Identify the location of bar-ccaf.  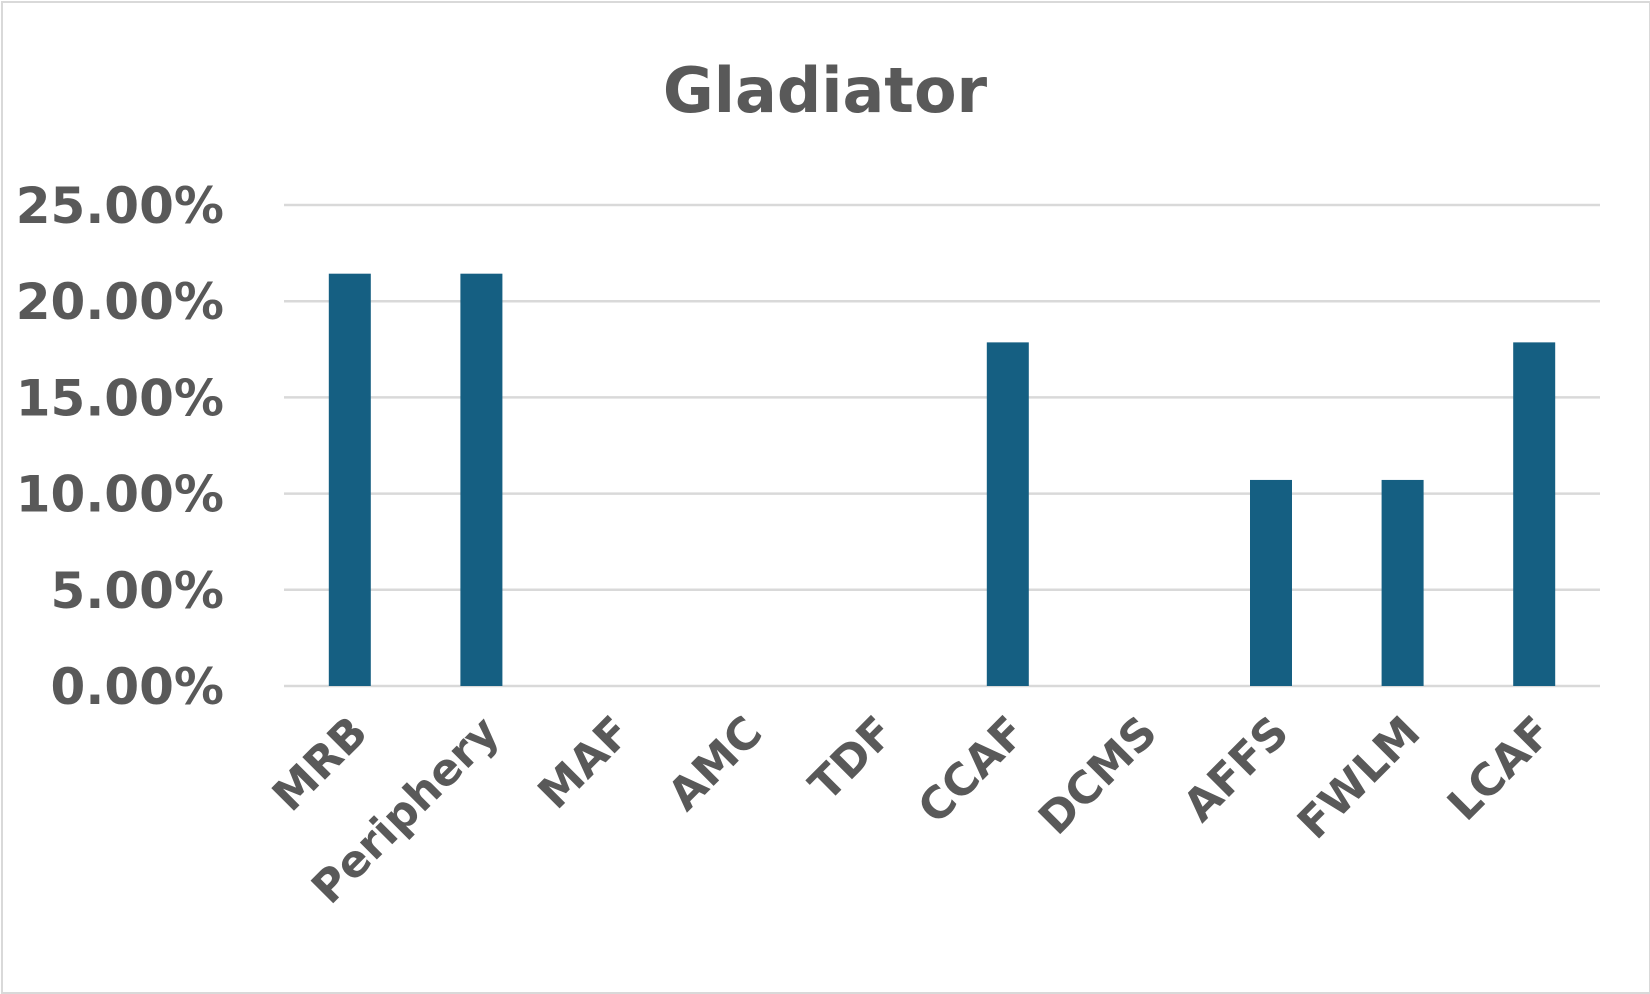
(1007, 514).